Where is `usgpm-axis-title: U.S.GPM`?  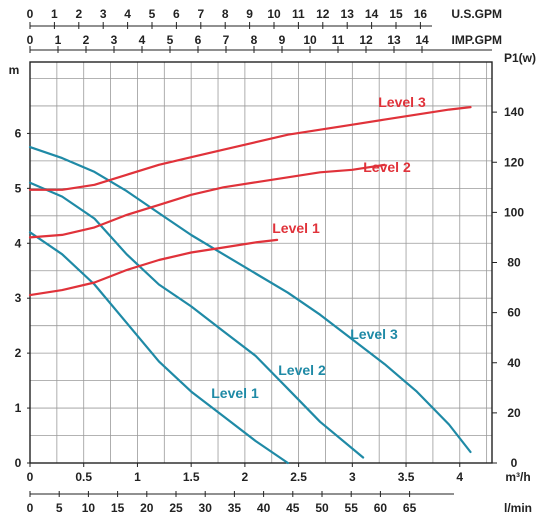
usgpm-axis-title: U.S.GPM is located at coordinates (476, 14).